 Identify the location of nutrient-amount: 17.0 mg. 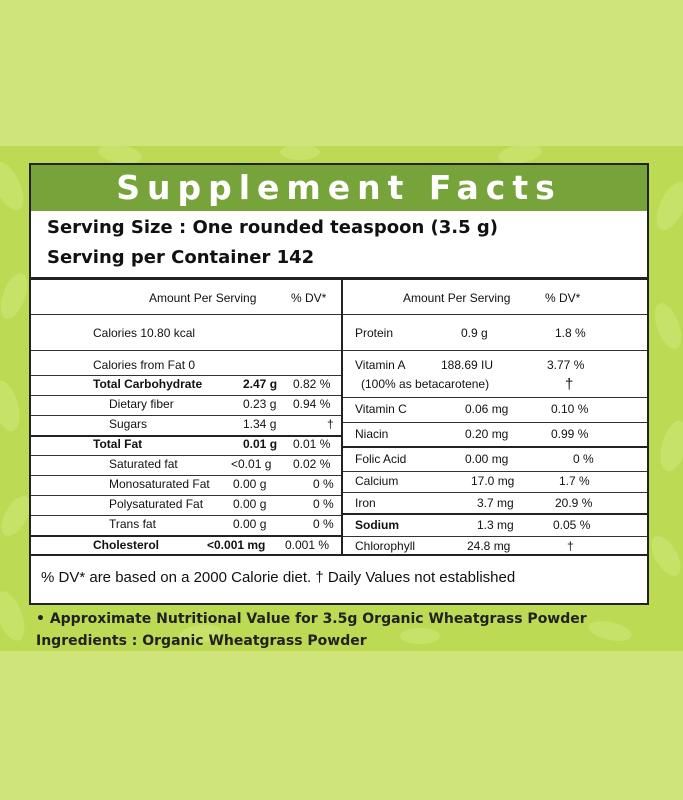
(493, 481).